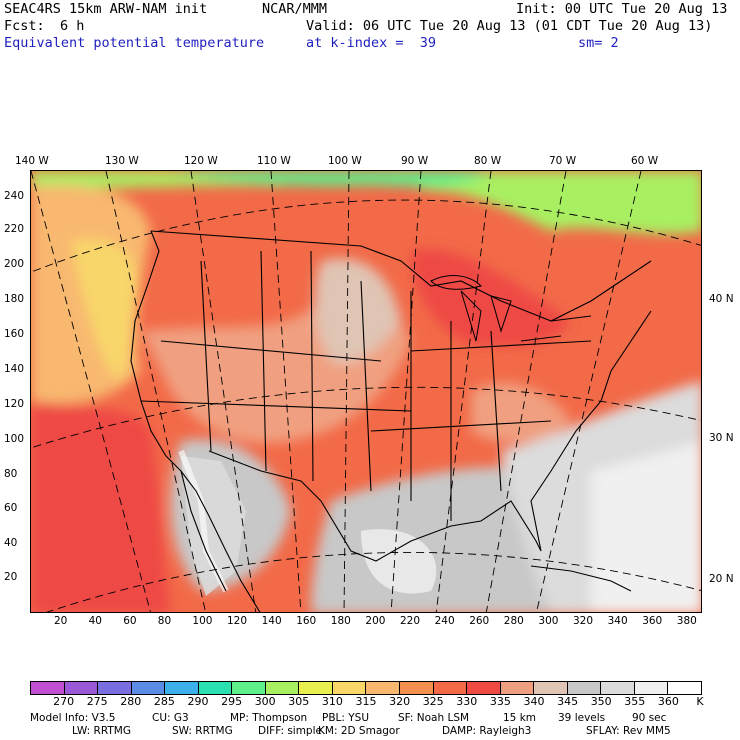 This screenshot has height=740, width=740. I want to click on colorbar, so click(366, 688).